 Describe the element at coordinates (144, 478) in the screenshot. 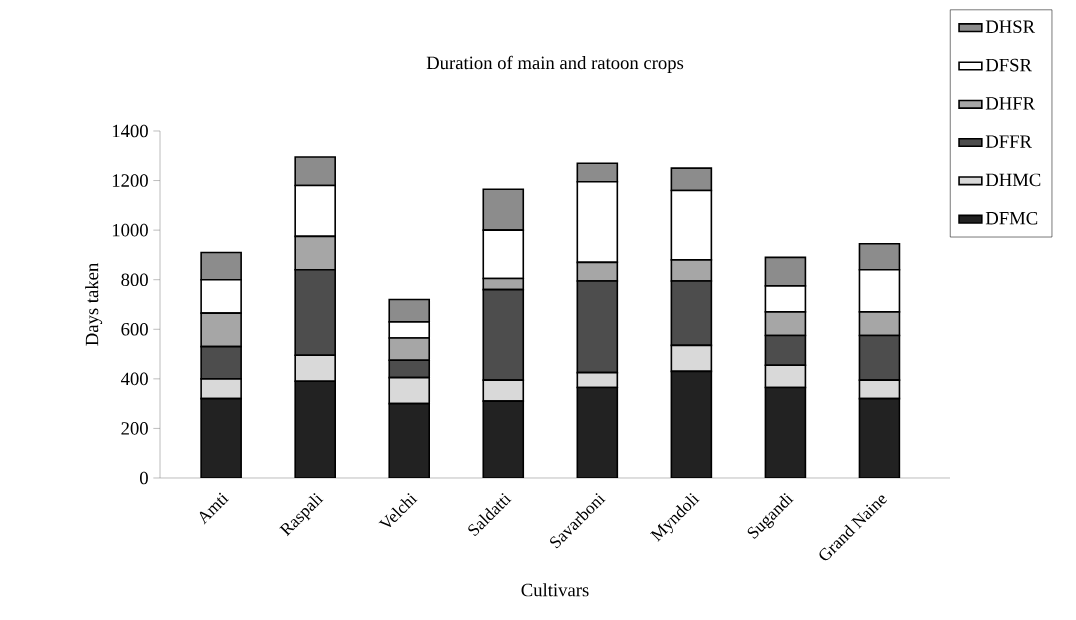

I see `y-tick-label: 0` at that location.